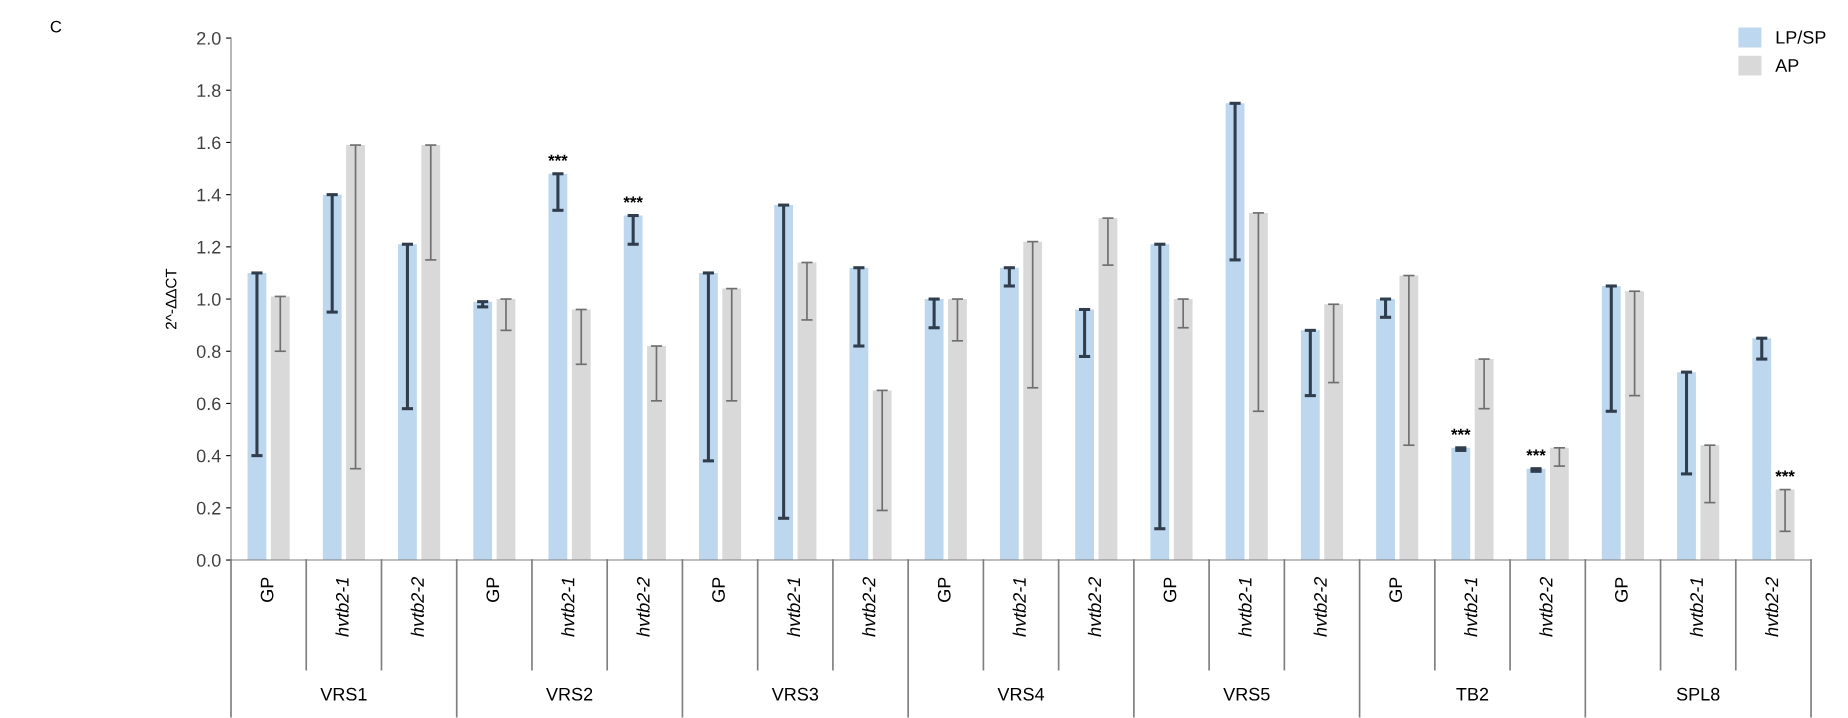  Describe the element at coordinates (1472, 694) in the screenshot. I see `text: TB2` at that location.